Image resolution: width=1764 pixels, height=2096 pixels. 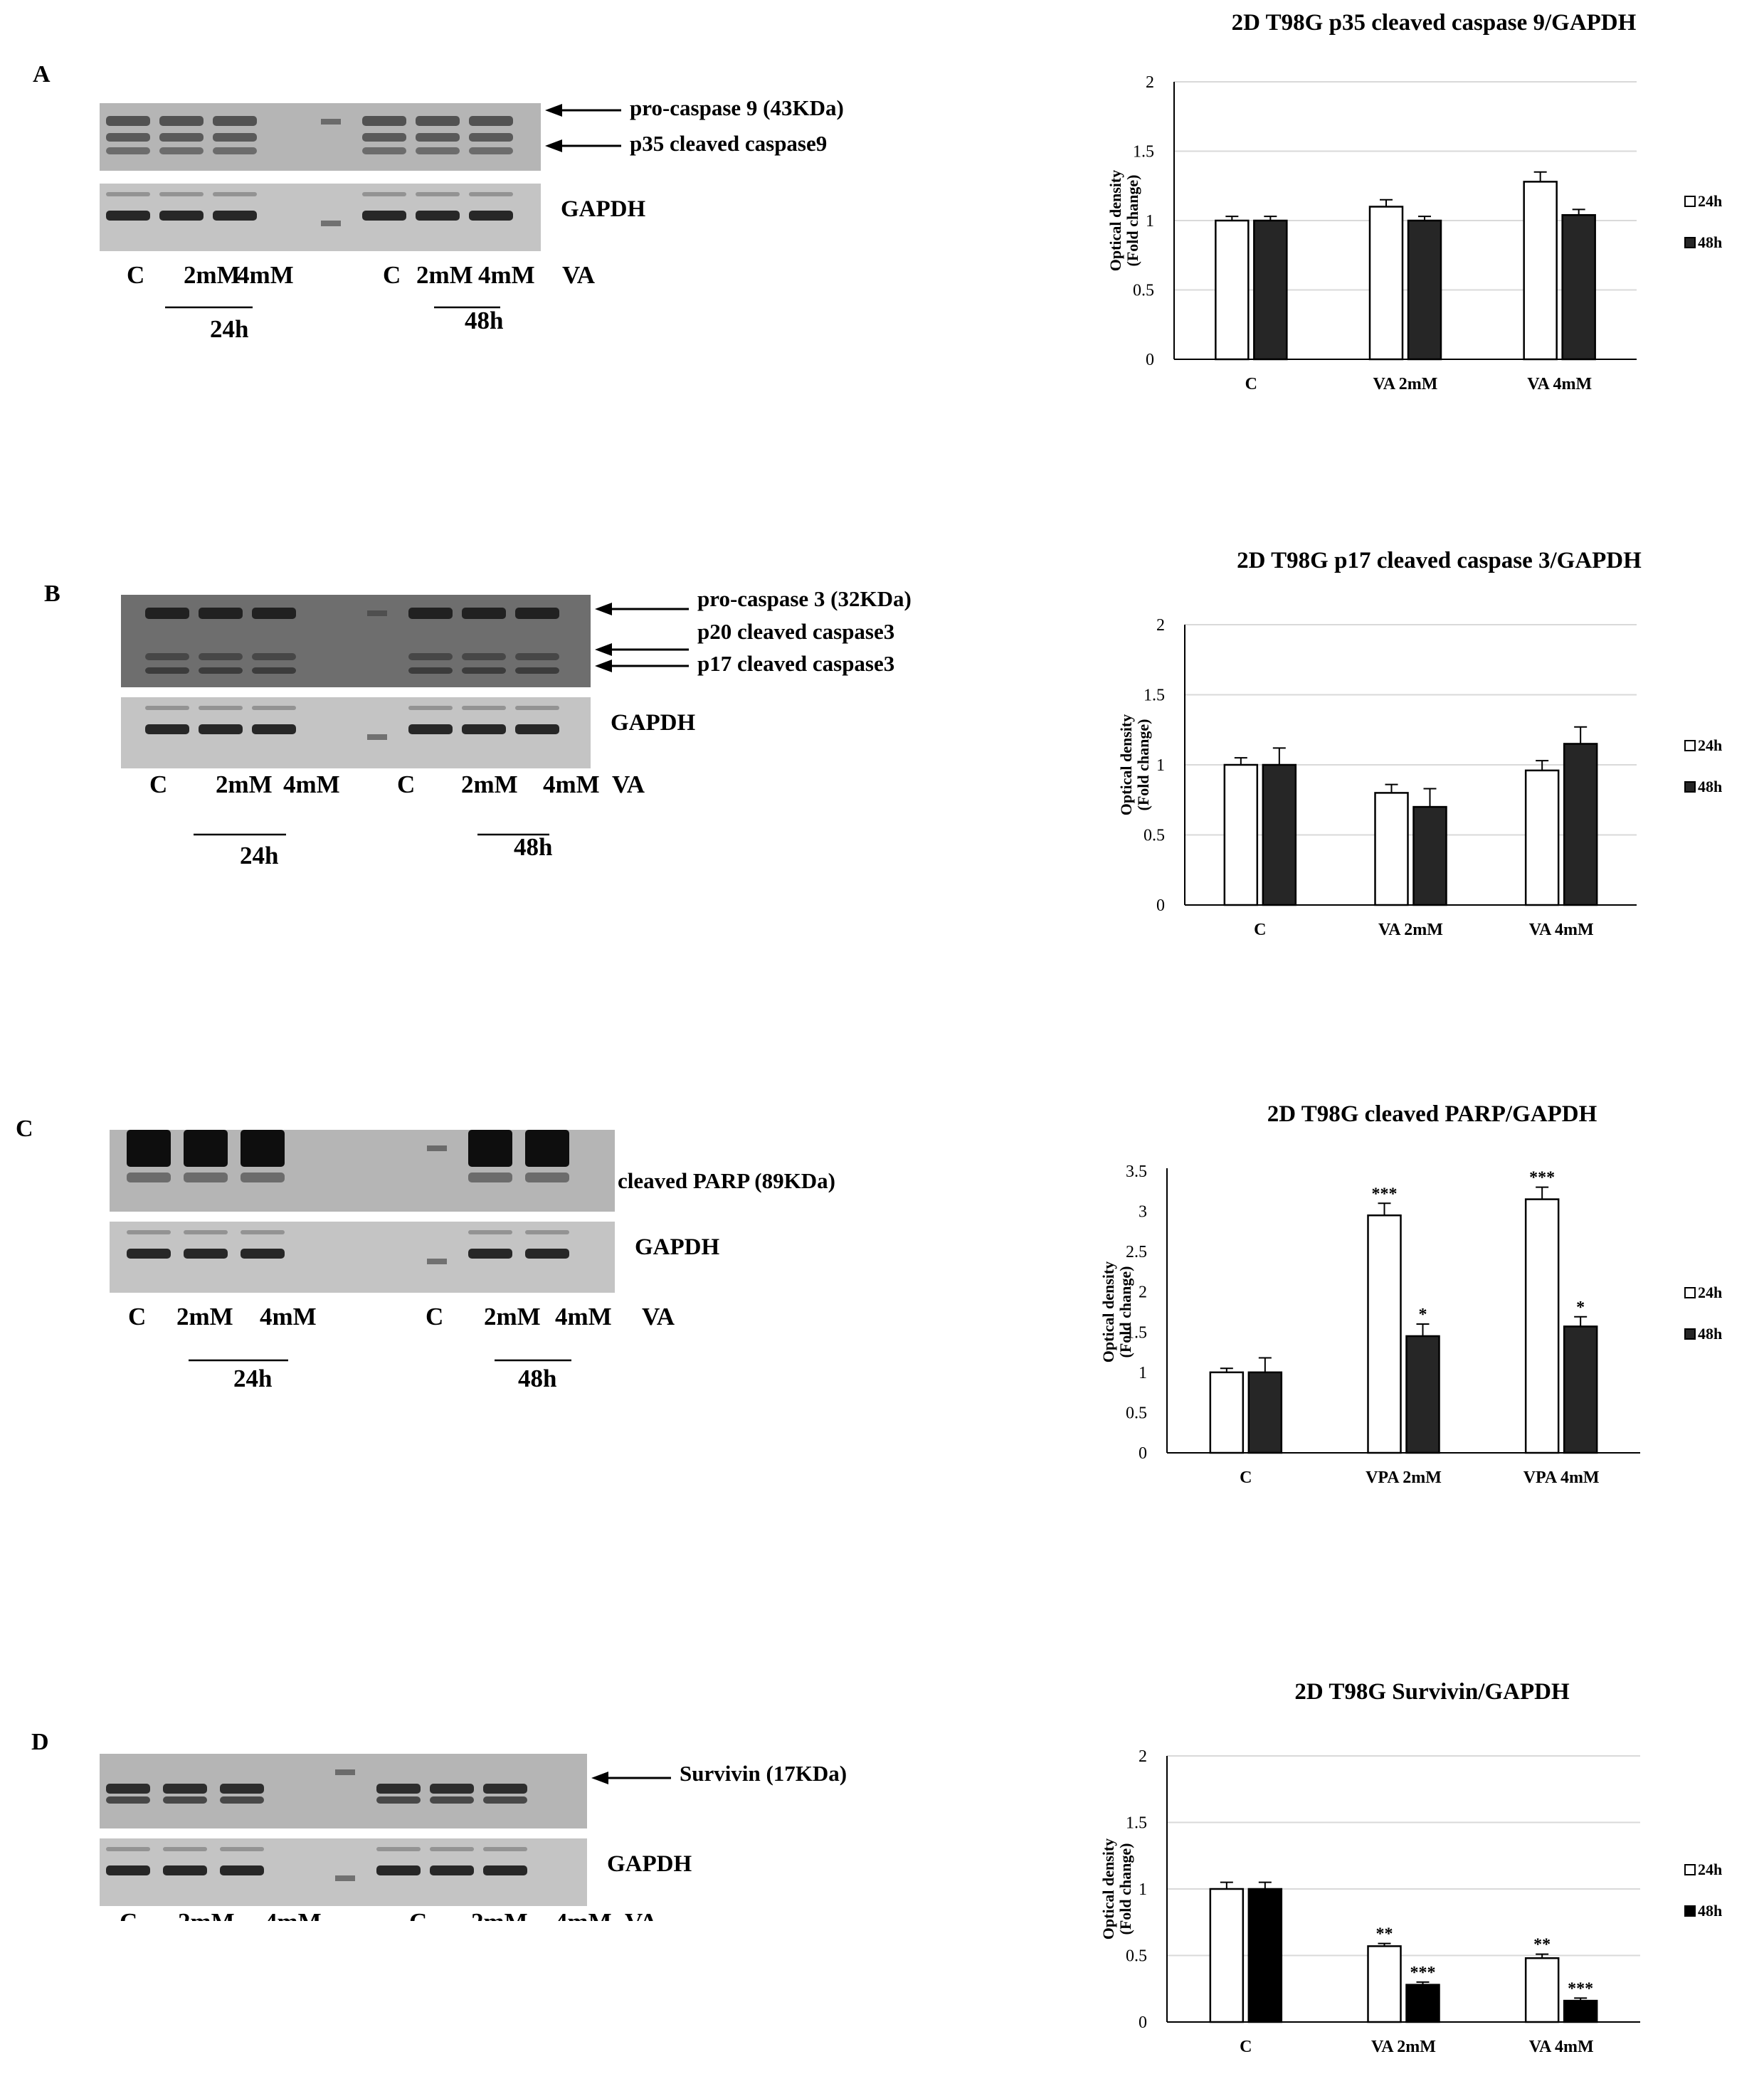 I want to click on x-tick-label: C, so click(x=1251, y=384).